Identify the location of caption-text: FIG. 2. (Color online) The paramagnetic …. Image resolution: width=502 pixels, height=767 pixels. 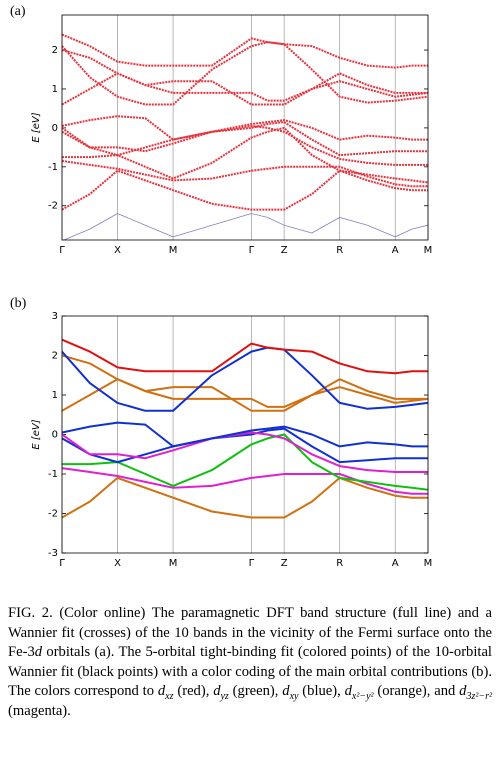
(250, 633).